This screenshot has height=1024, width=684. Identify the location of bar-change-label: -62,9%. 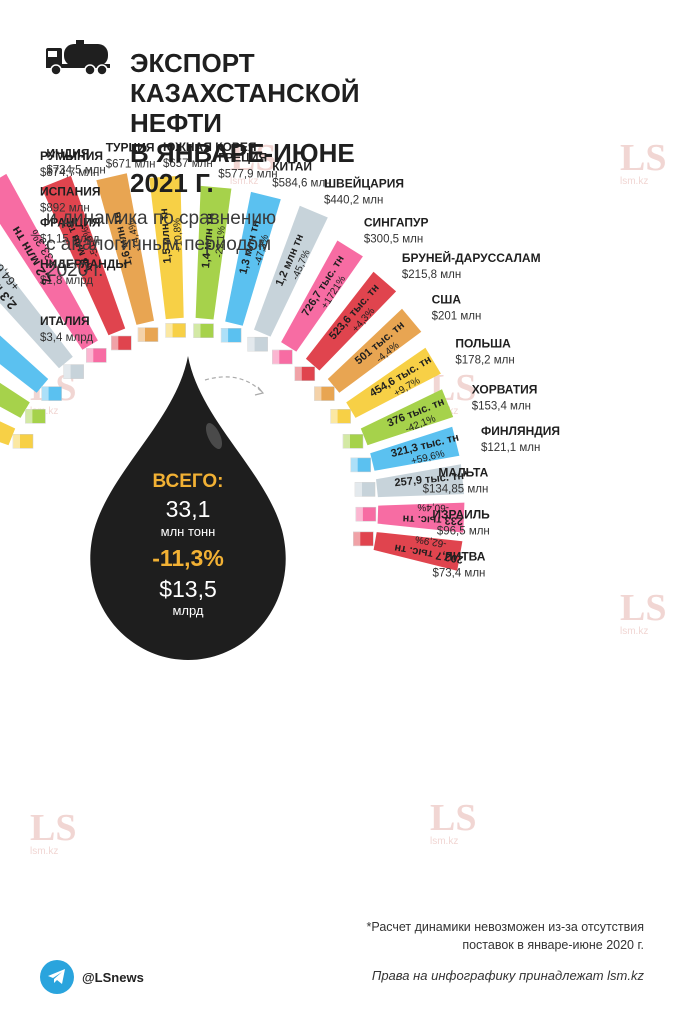
(430, 541).